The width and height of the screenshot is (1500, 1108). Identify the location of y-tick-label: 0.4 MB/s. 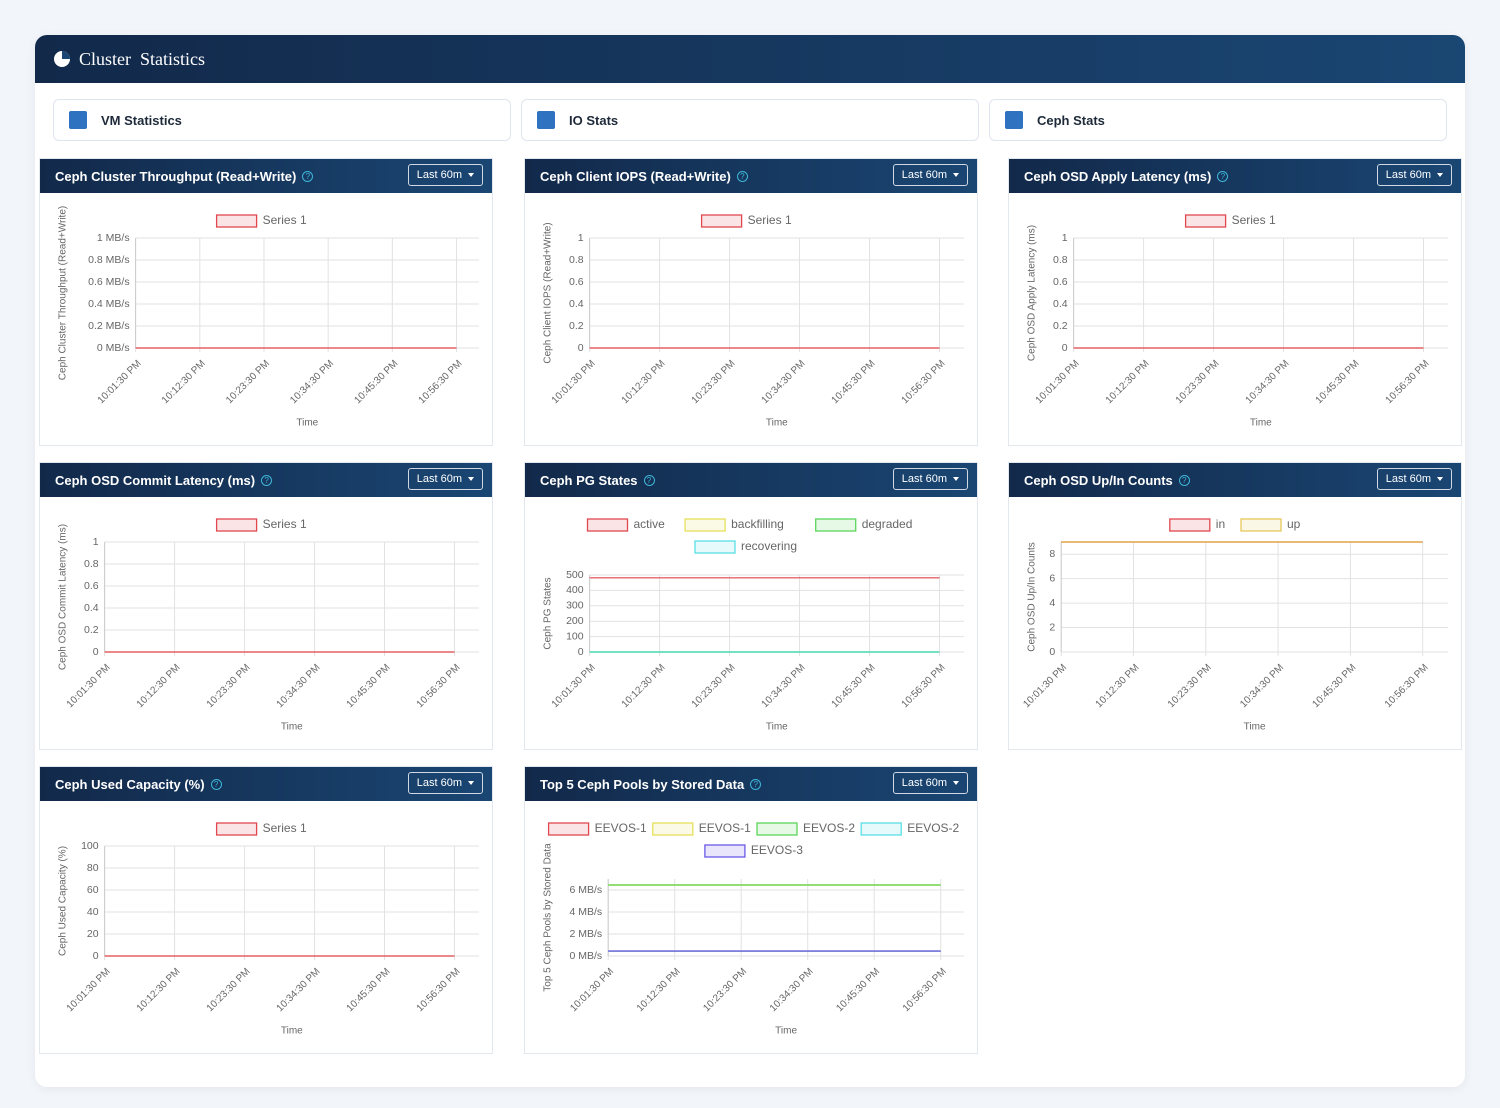
(108, 304).